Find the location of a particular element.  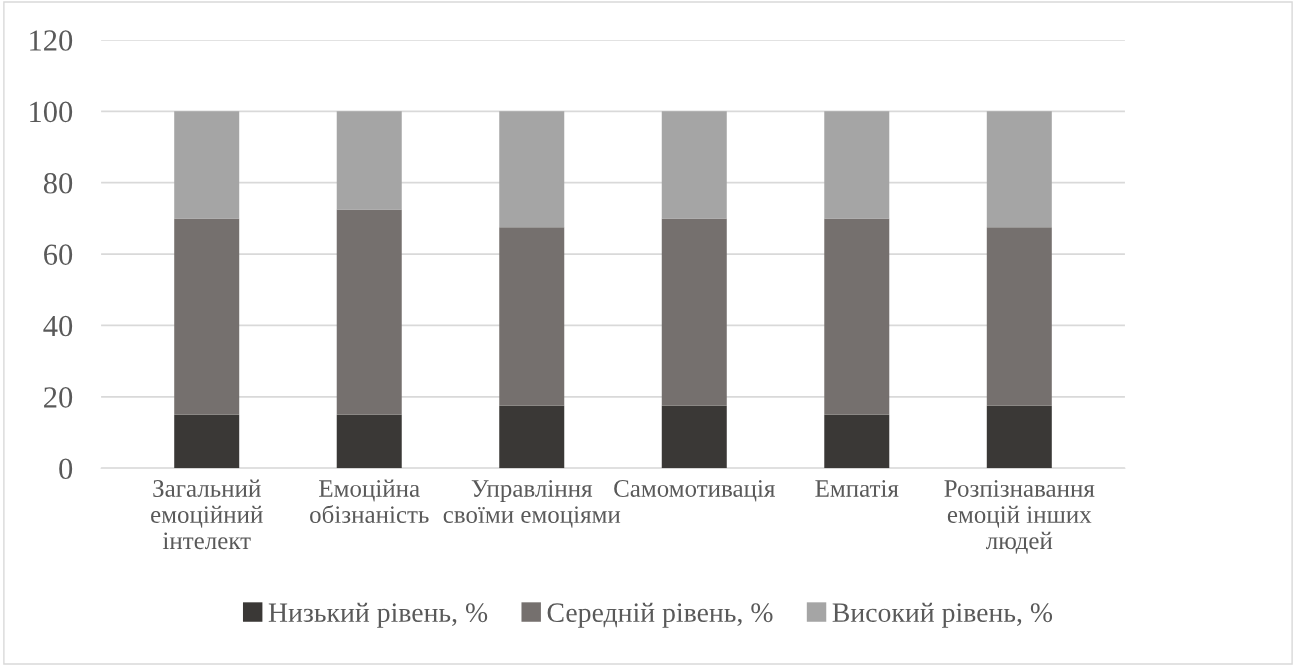

x-tick-label: Самомотивація is located at coordinates (694, 491).